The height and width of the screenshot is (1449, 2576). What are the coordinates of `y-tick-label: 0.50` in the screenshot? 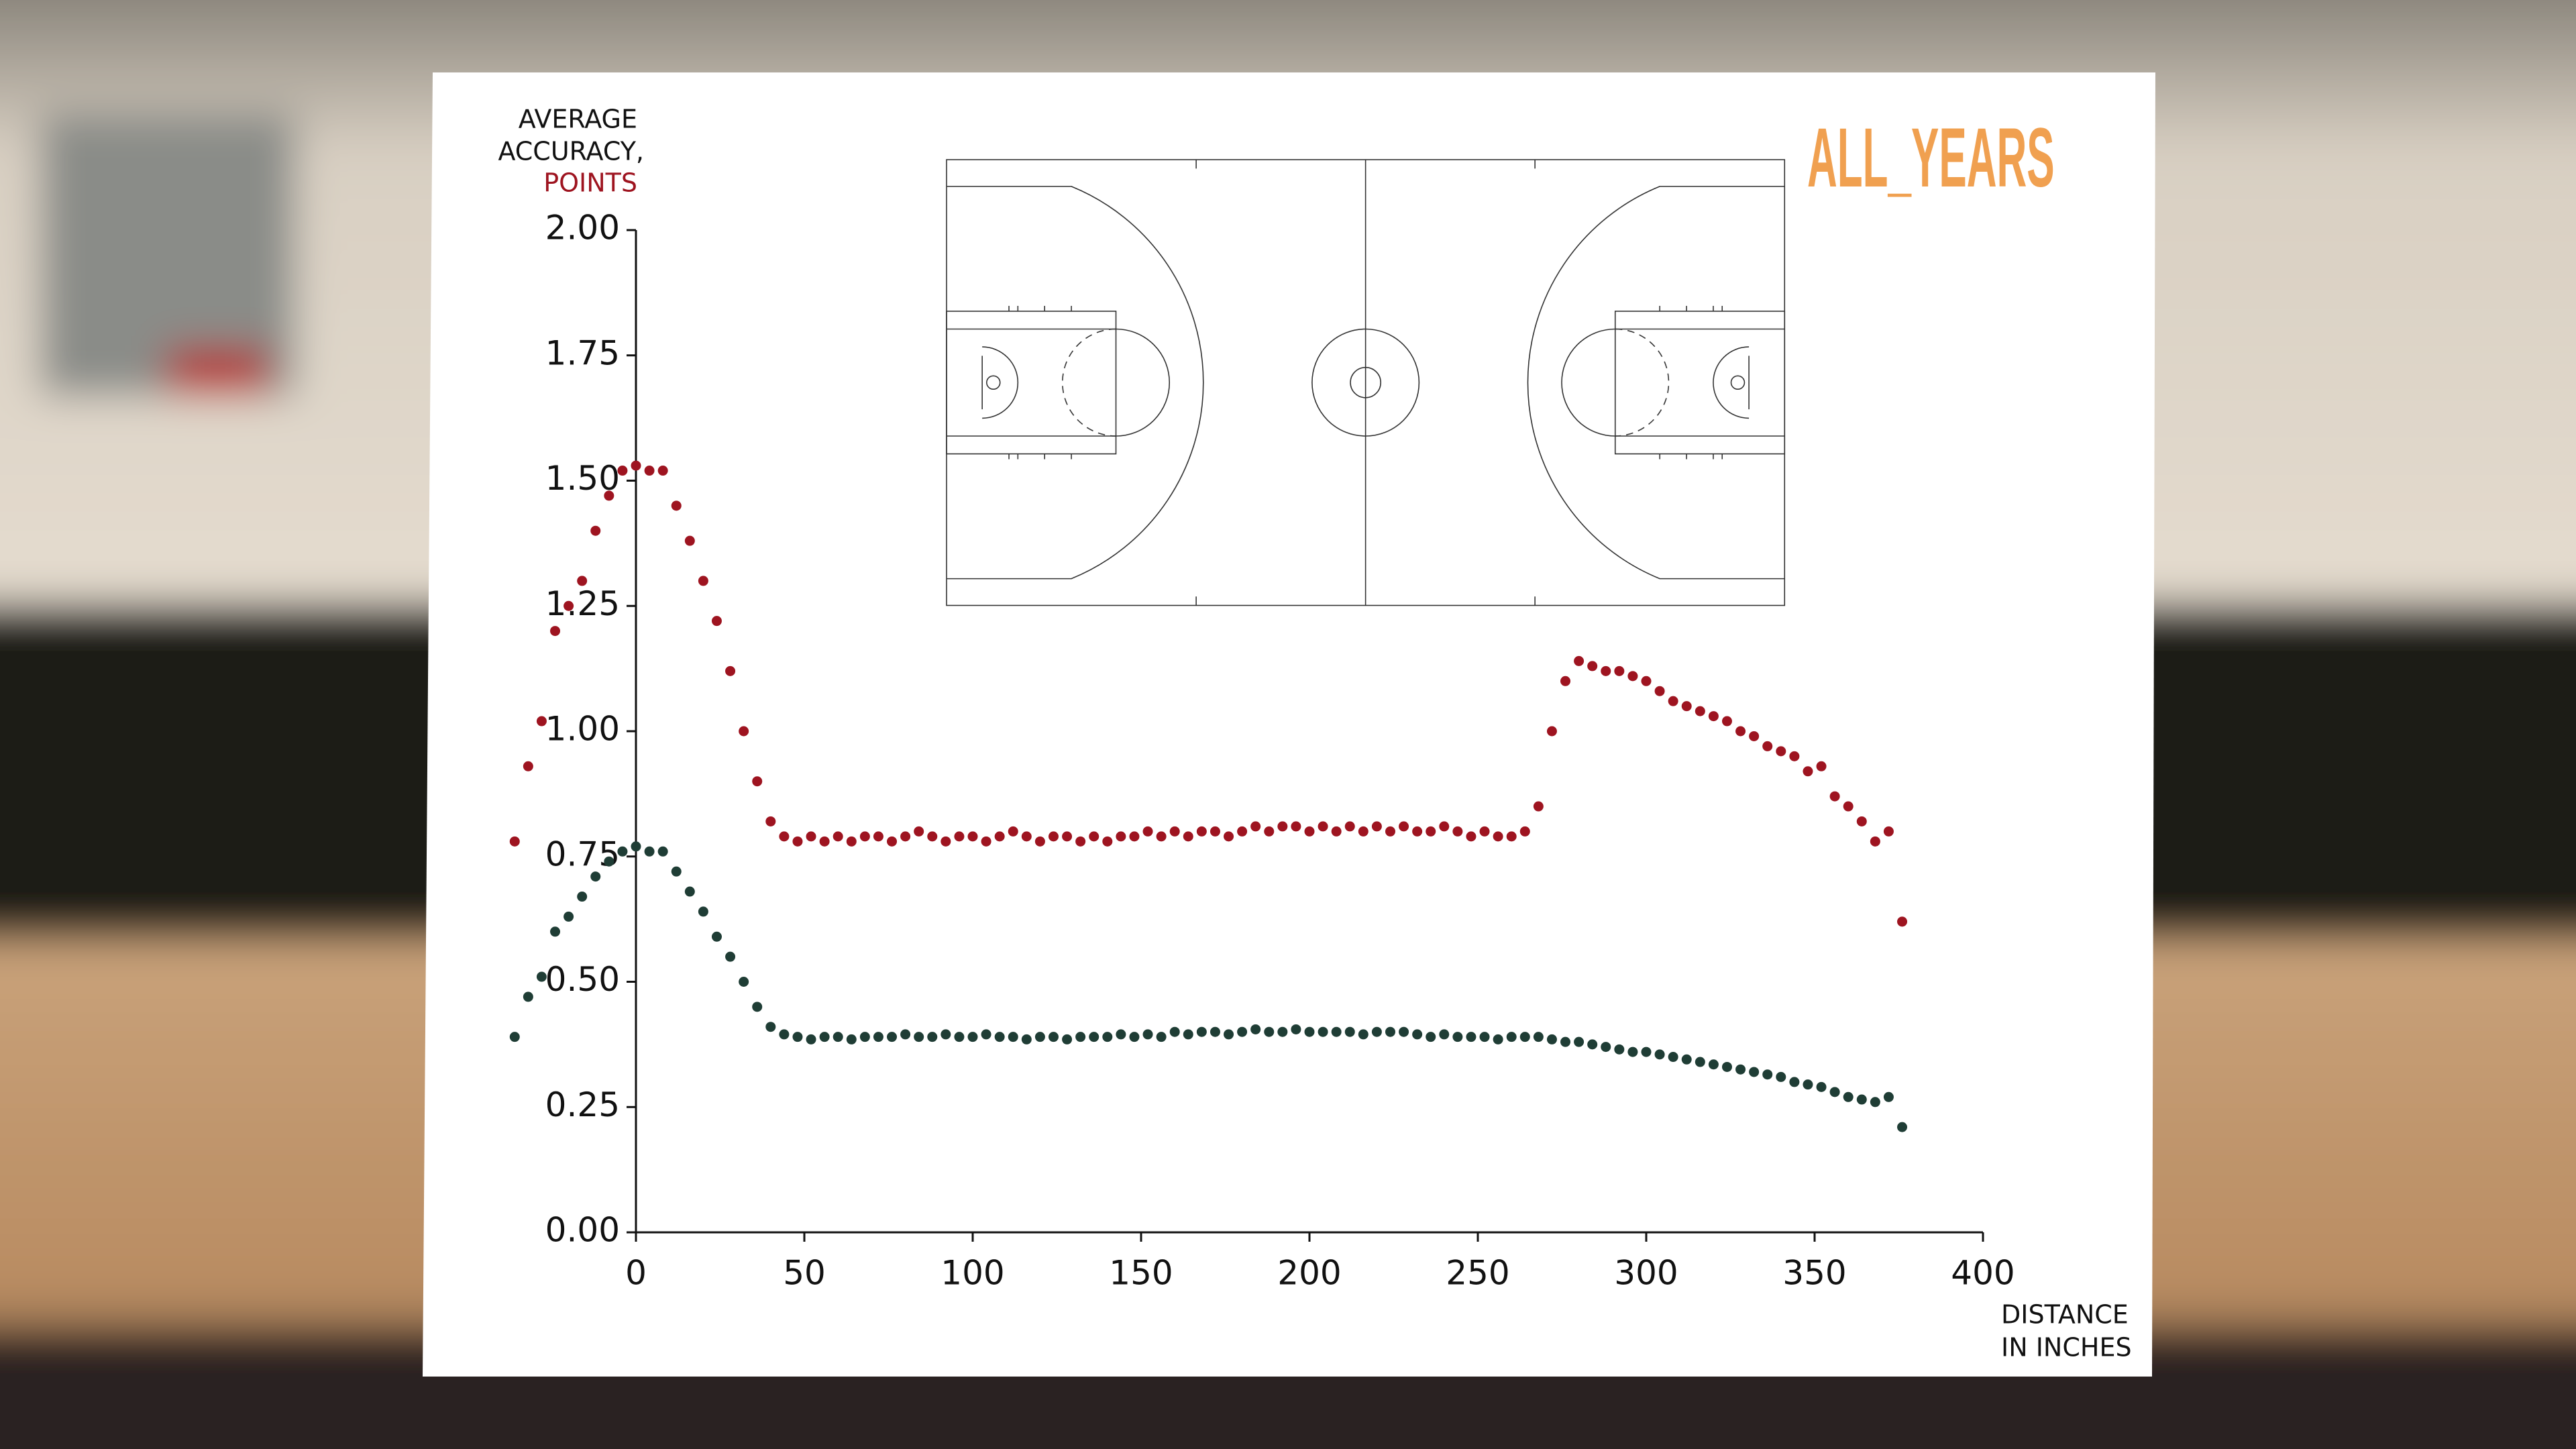 It's located at (582, 979).